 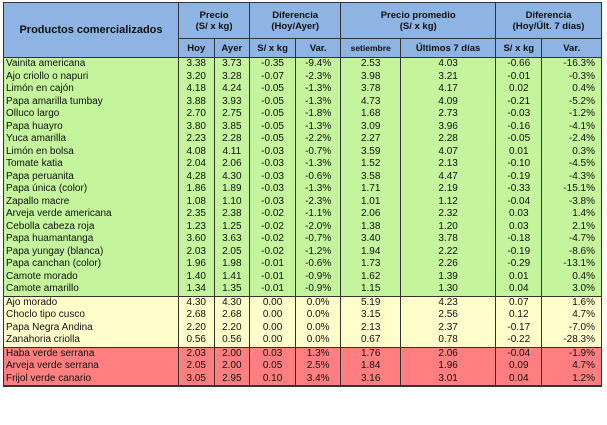 What do you see at coordinates (519, 276) in the screenshot?
I see `cell-value: 0.01` at bounding box center [519, 276].